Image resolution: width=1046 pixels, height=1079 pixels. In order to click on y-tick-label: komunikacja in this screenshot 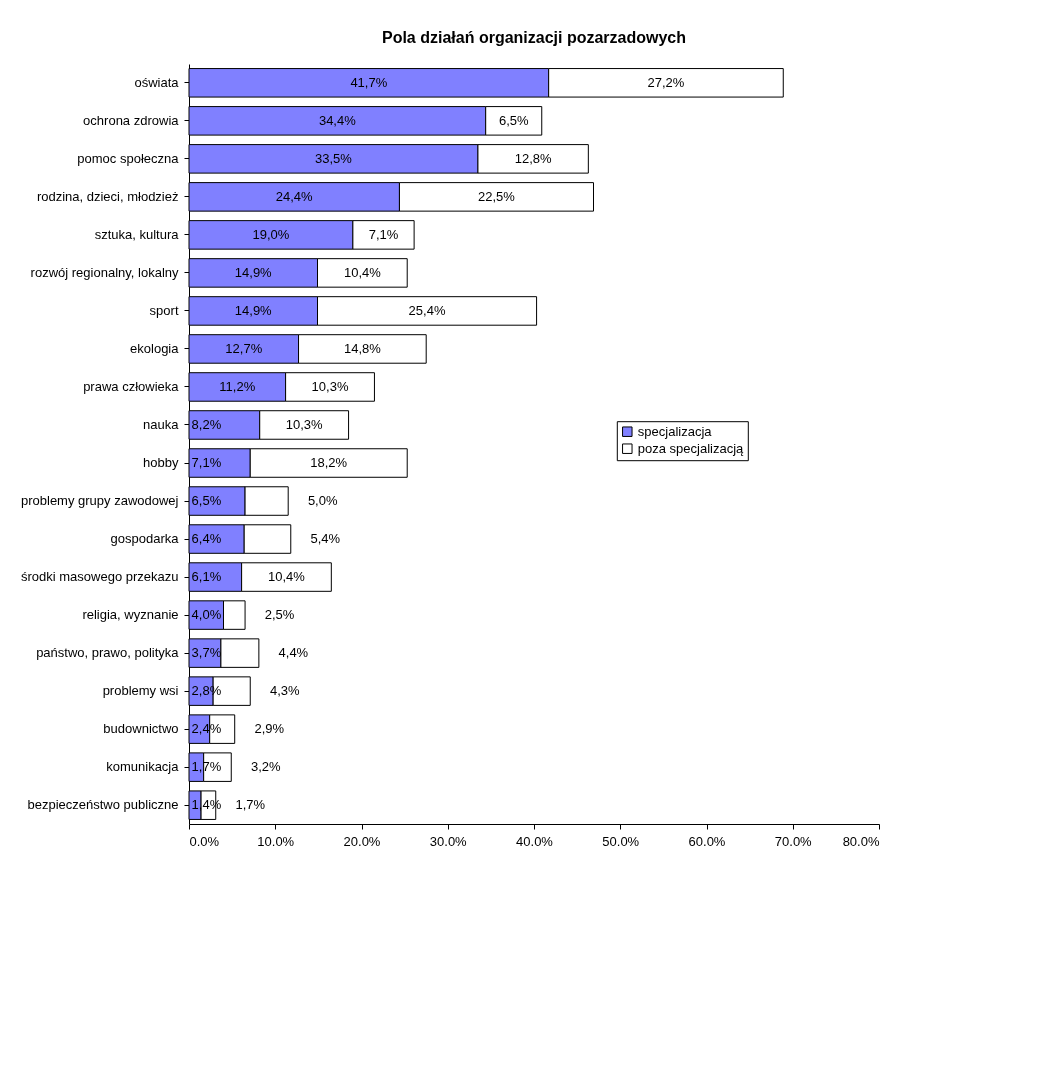, I will do `click(143, 767)`.